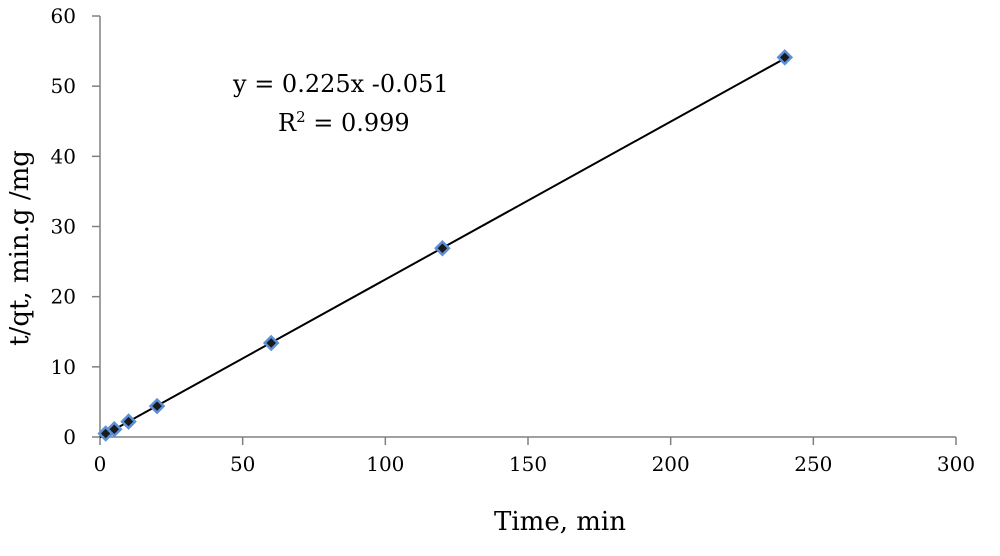 Image resolution: width=1000 pixels, height=556 pixels. What do you see at coordinates (956, 464) in the screenshot?
I see `x-tick-label: 300` at bounding box center [956, 464].